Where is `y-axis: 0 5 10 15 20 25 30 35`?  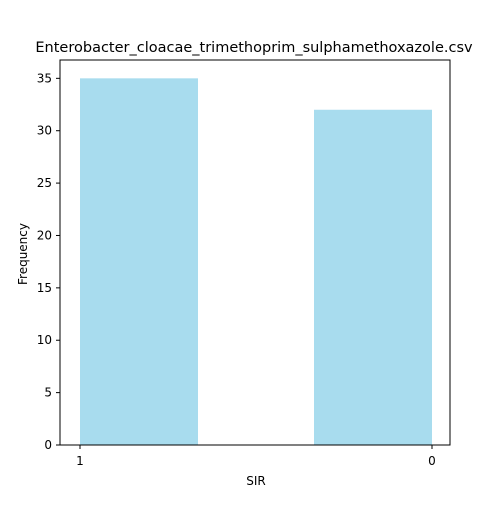 y-axis: 0 5 10 15 20 25 30 35 is located at coordinates (48, 261).